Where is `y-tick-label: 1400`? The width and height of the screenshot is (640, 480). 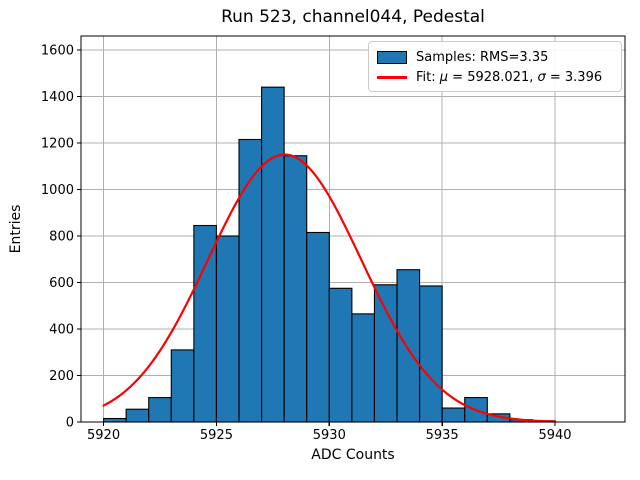 y-tick-label: 1400 is located at coordinates (57, 97).